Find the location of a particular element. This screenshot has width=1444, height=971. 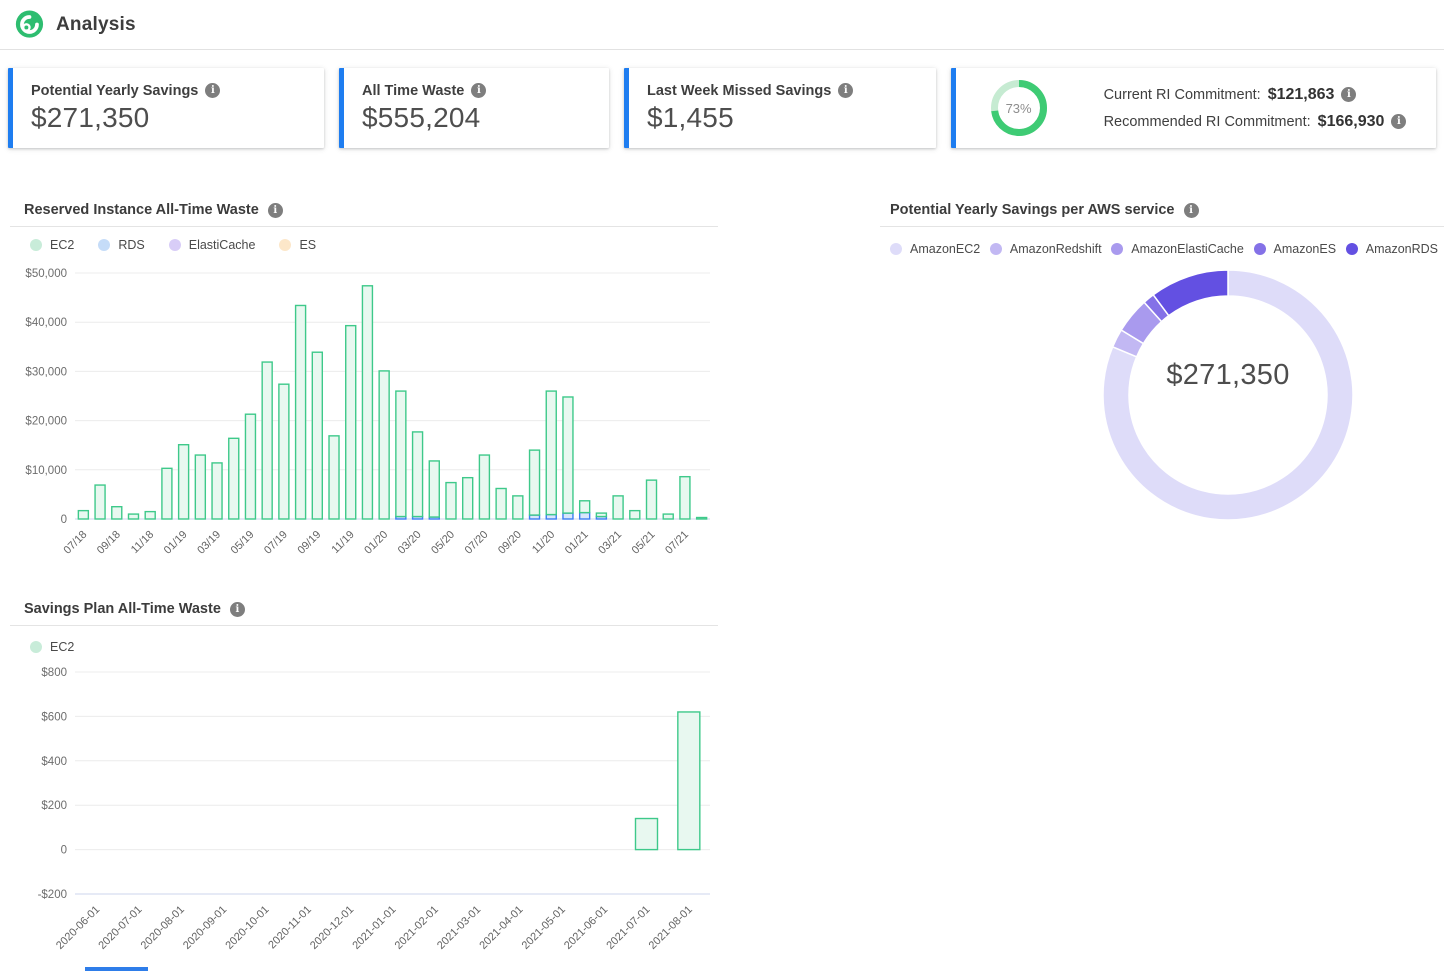

stat-label: All Time Waste is located at coordinates (413, 90).